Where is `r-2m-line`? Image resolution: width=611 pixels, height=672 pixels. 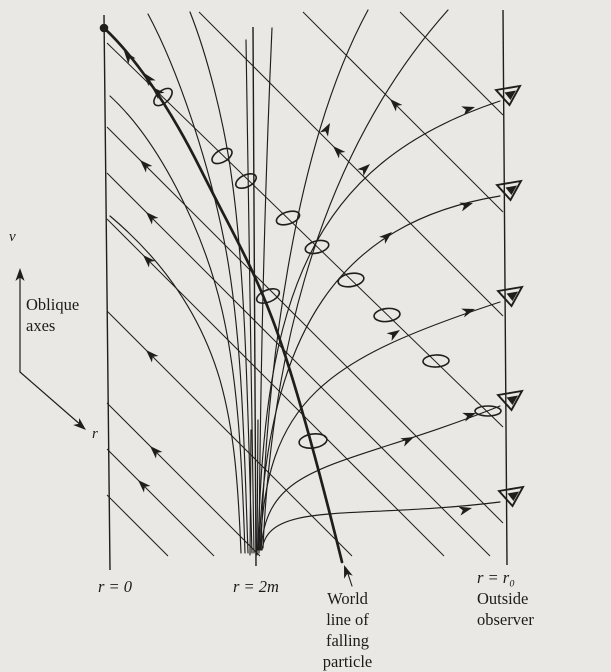 r-2m-line is located at coordinates (254, 296).